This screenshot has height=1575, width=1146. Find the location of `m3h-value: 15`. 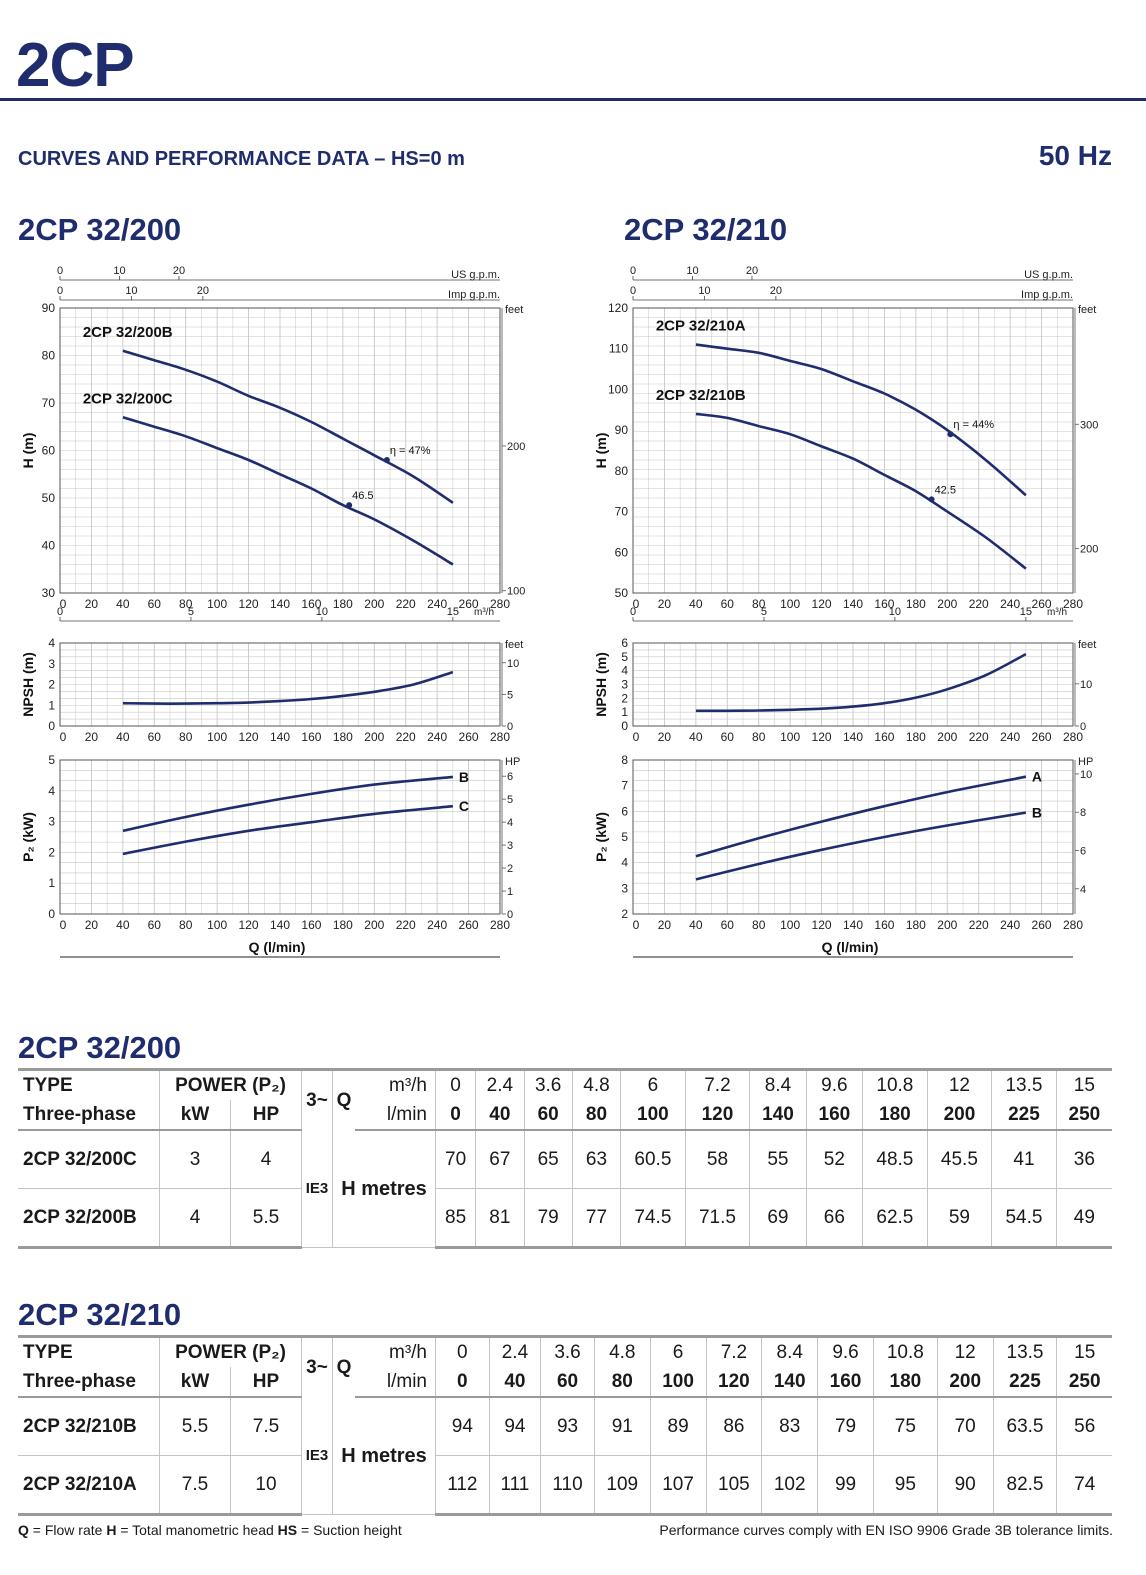

m3h-value: 15 is located at coordinates (1084, 1084).